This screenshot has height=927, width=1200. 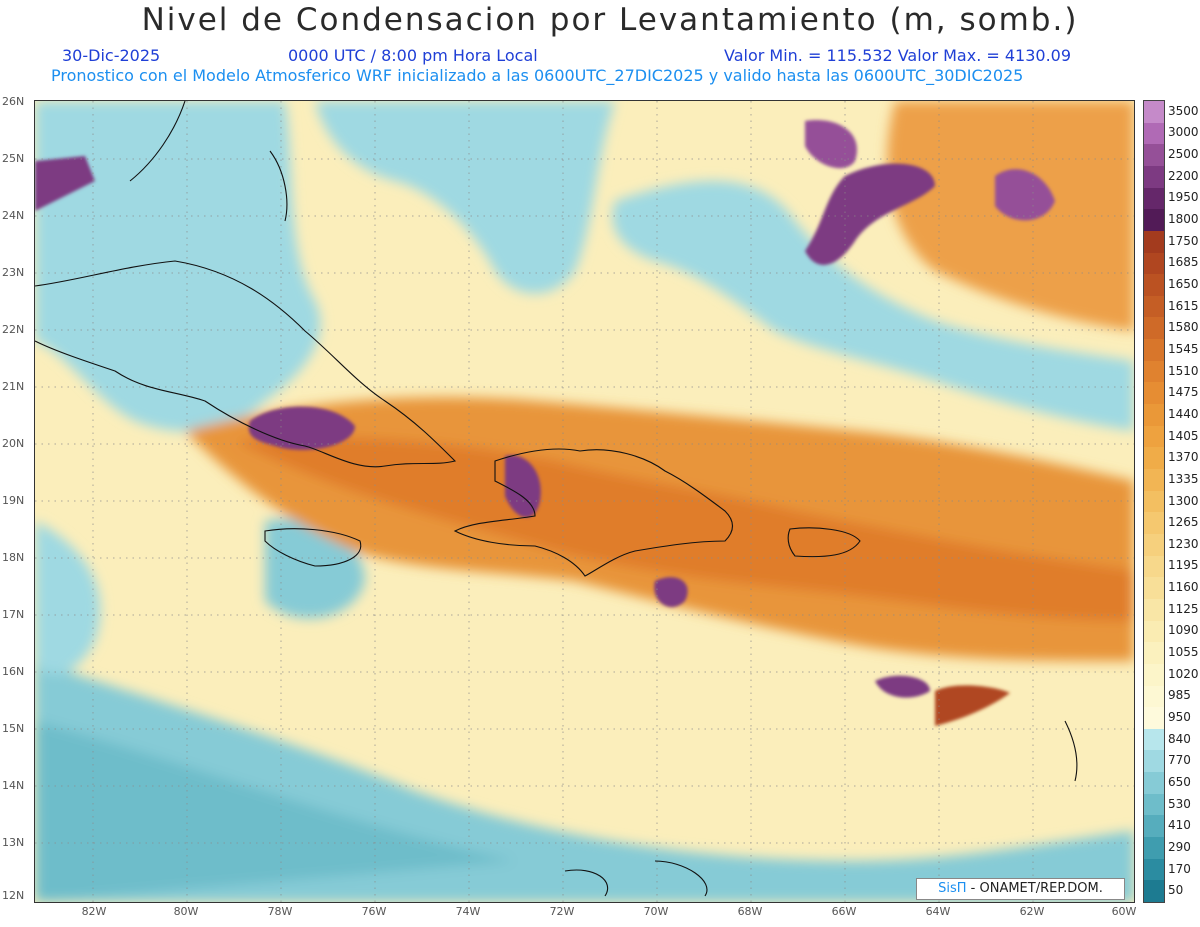 I want to click on lat-label: 20N, so click(x=13, y=443).